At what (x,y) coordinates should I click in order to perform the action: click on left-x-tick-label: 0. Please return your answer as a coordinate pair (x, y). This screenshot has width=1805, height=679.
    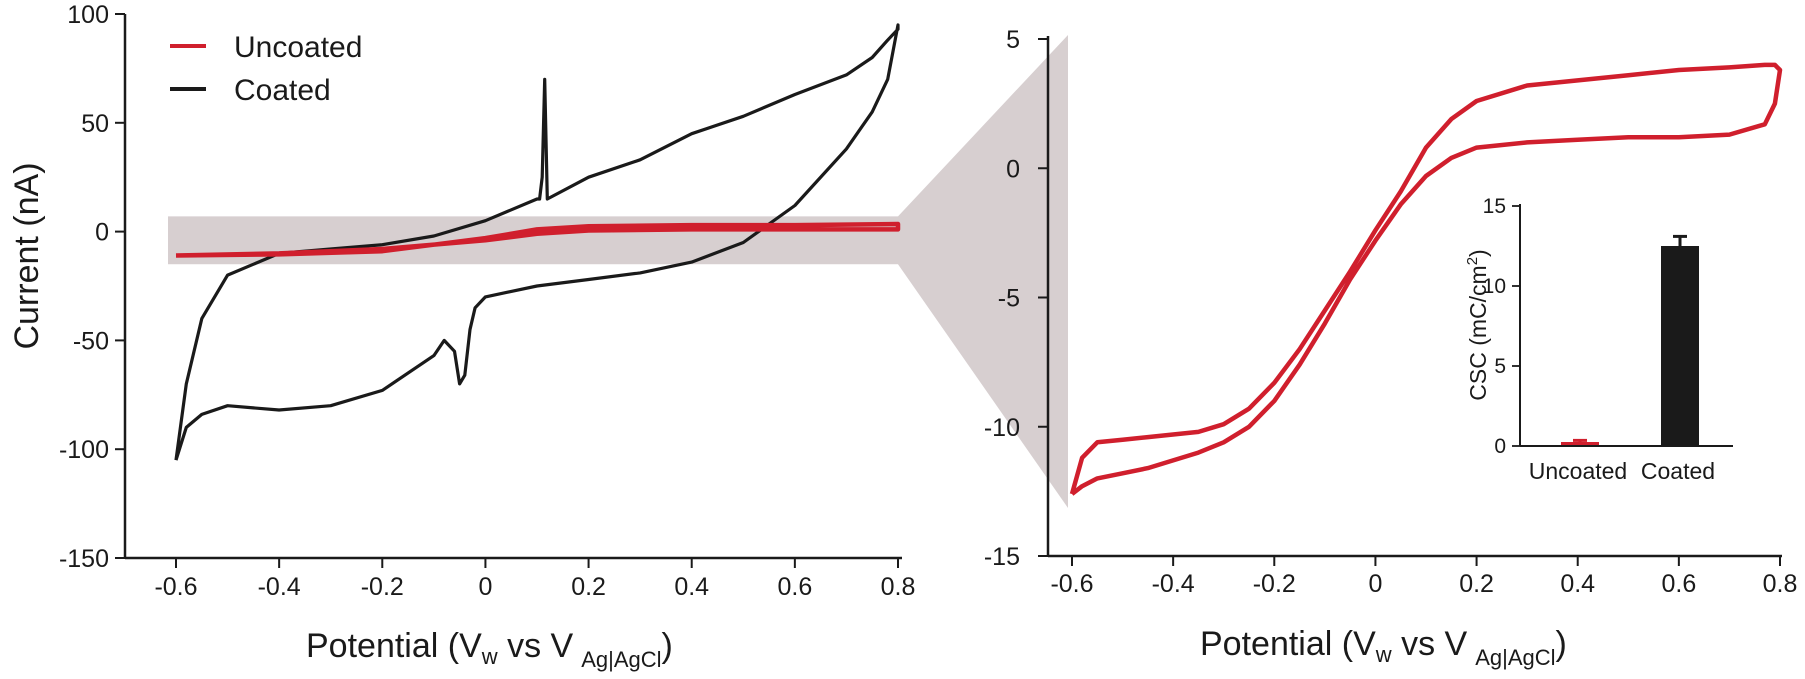
    Looking at the image, I should click on (485, 587).